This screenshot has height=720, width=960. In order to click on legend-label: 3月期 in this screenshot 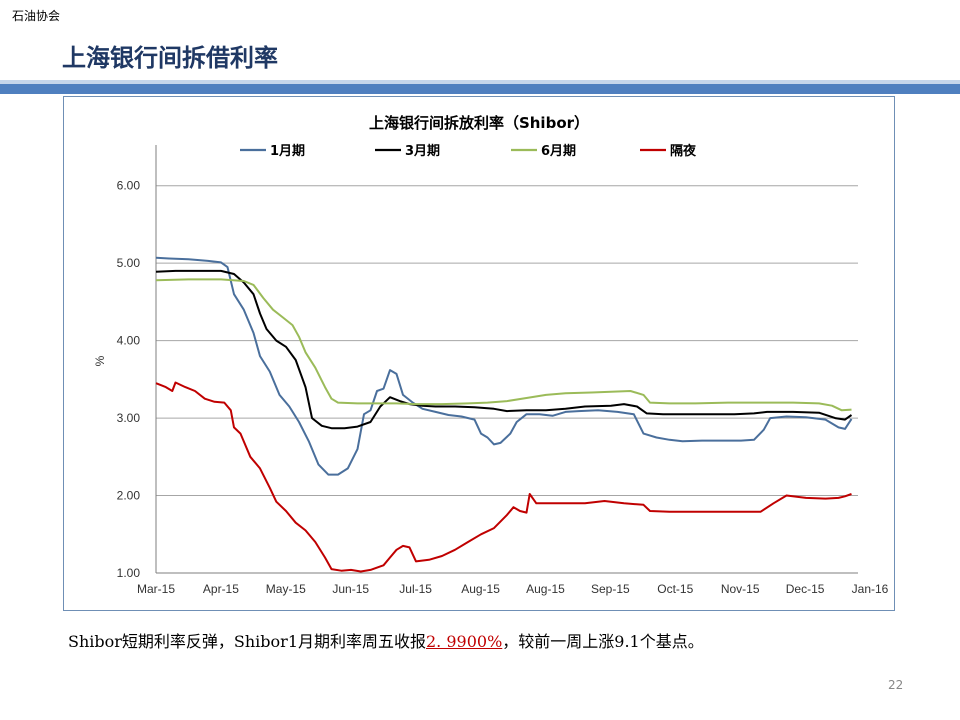, I will do `click(422, 151)`.